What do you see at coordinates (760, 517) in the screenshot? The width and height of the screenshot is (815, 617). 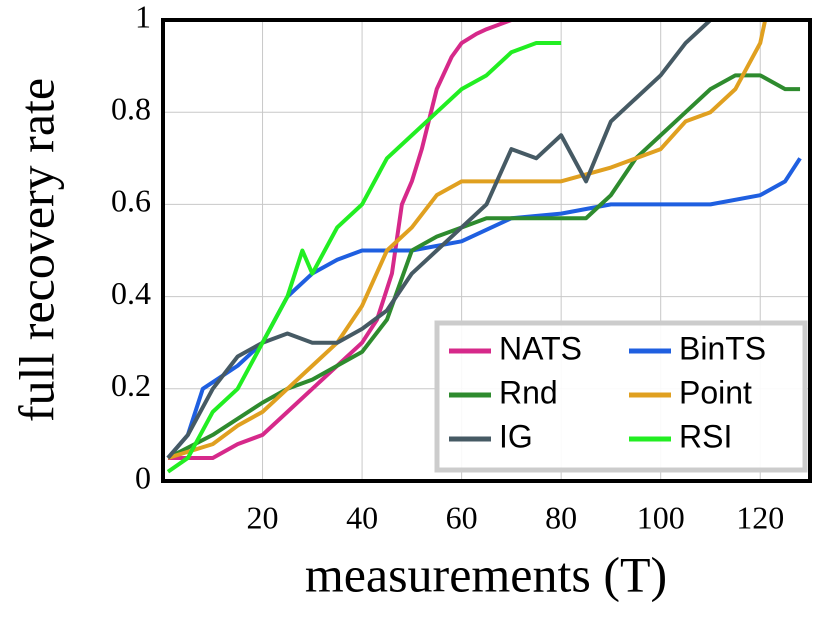 I see `x-tick-label: 120` at bounding box center [760, 517].